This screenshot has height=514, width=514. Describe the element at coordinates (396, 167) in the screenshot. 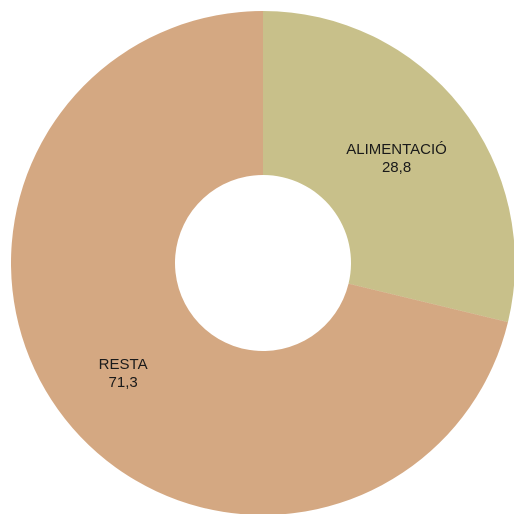

I see `slice-value-alimentacio: 28,8` at that location.